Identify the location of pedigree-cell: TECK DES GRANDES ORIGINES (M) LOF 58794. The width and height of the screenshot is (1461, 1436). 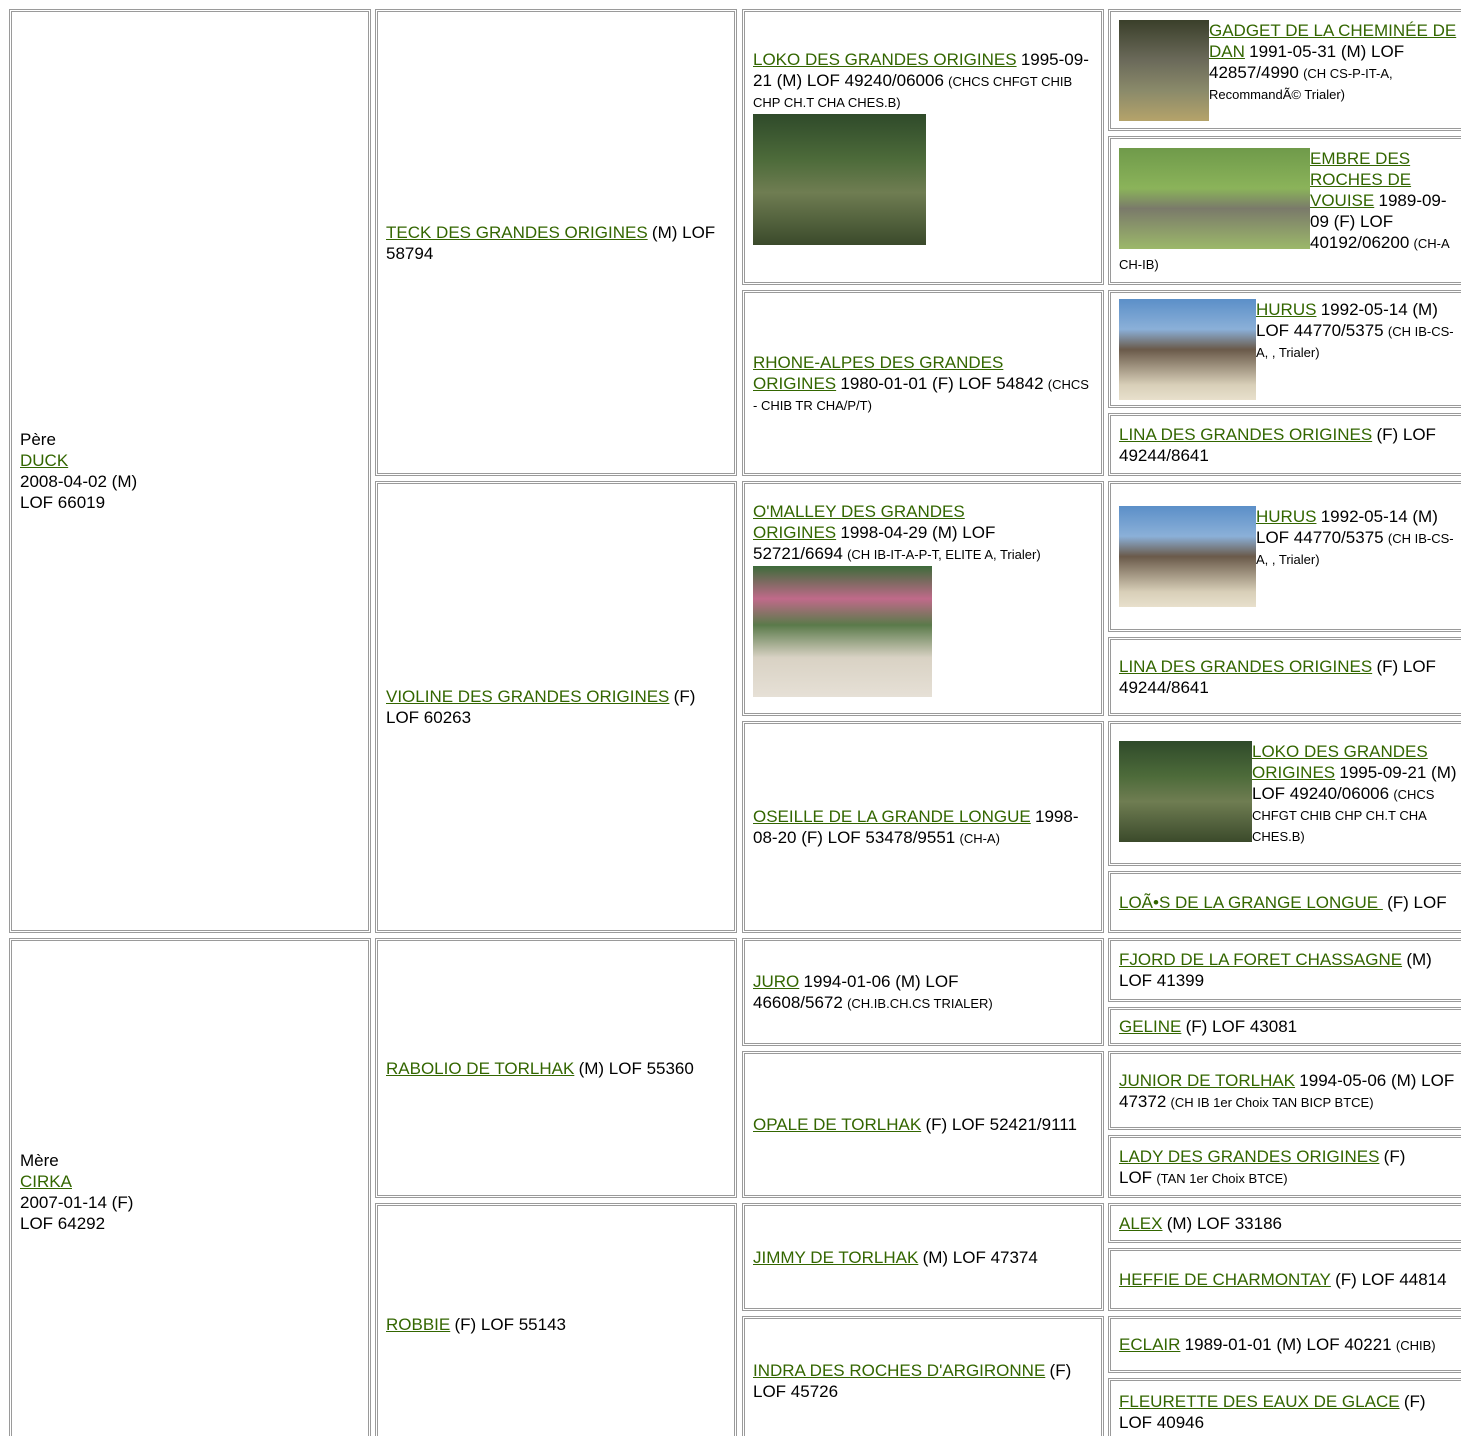
(556, 242).